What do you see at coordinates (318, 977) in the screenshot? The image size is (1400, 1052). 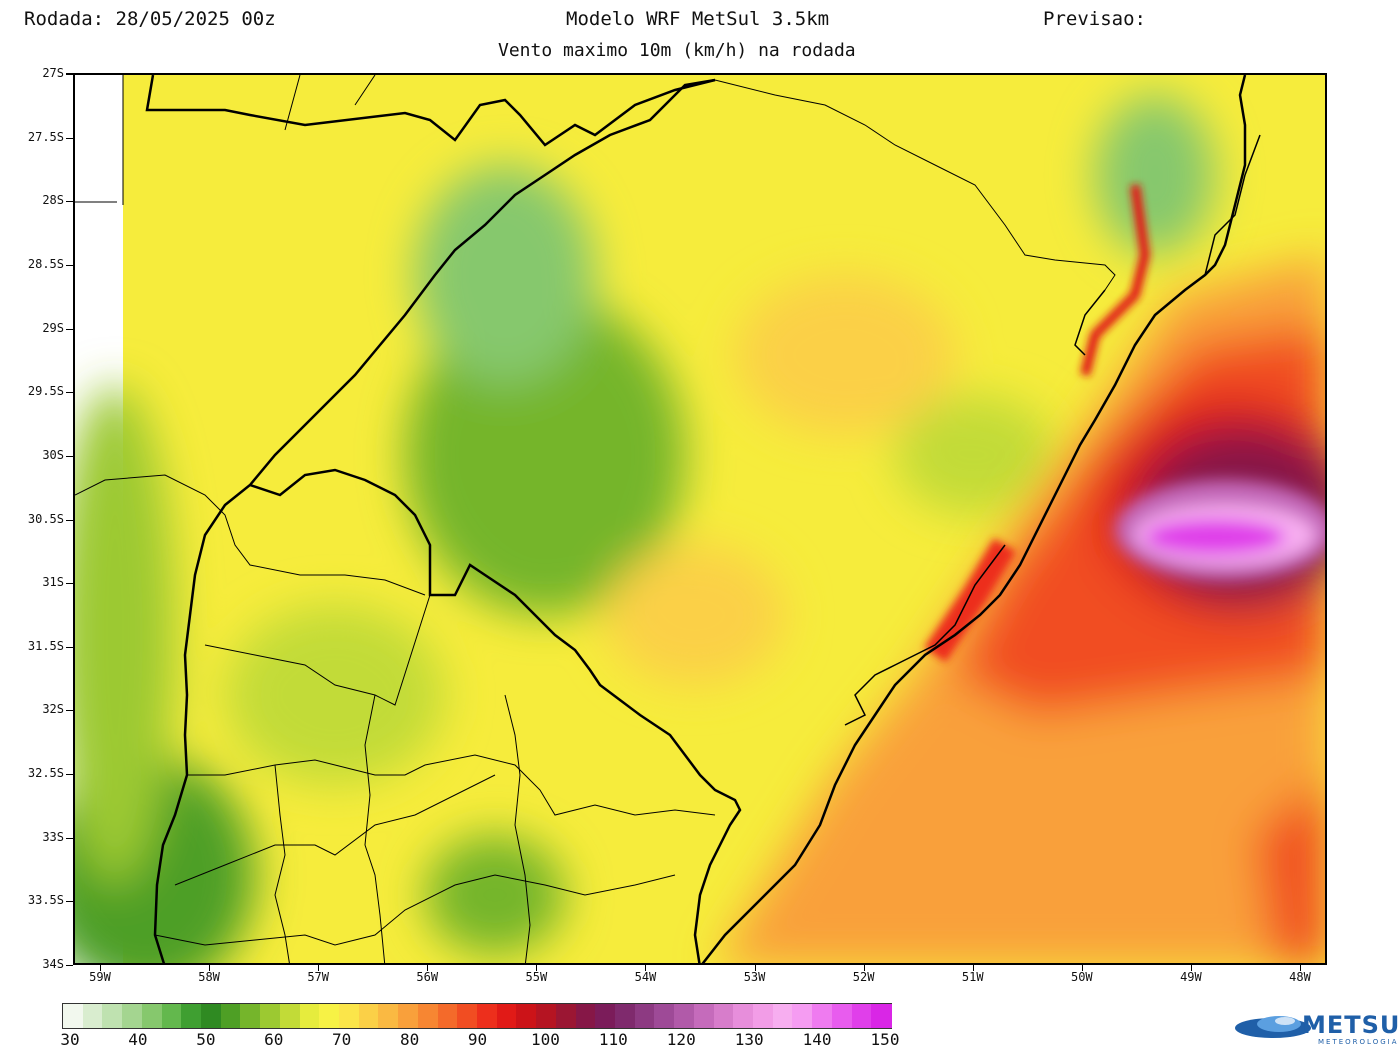 I see `lon-label: 57W` at bounding box center [318, 977].